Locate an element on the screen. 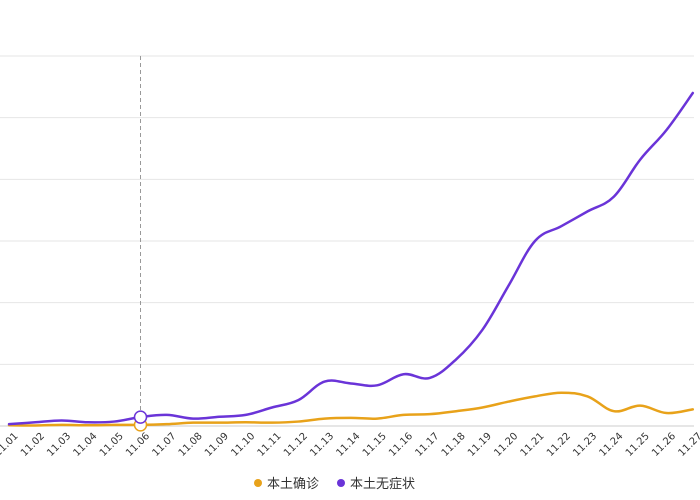  x-tick-label: 11.26 is located at coordinates (664, 445).